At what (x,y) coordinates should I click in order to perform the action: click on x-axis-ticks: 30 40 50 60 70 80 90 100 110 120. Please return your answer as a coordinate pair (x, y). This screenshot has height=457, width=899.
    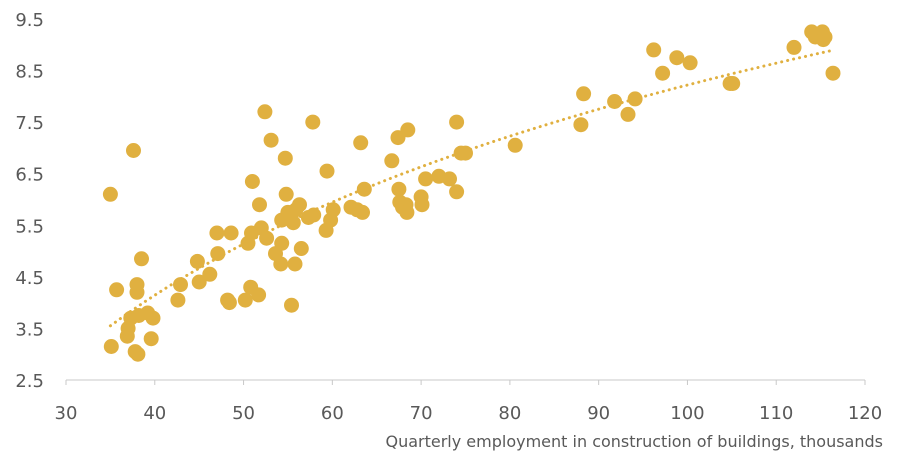
    Looking at the image, I should click on (468, 402).